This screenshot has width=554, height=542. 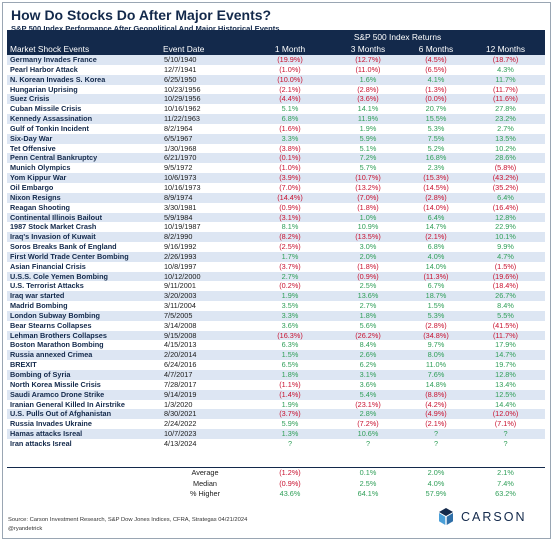 What do you see at coordinates (368, 138) in the screenshot?
I see `return-3-months-cell: 5.9%` at bounding box center [368, 138].